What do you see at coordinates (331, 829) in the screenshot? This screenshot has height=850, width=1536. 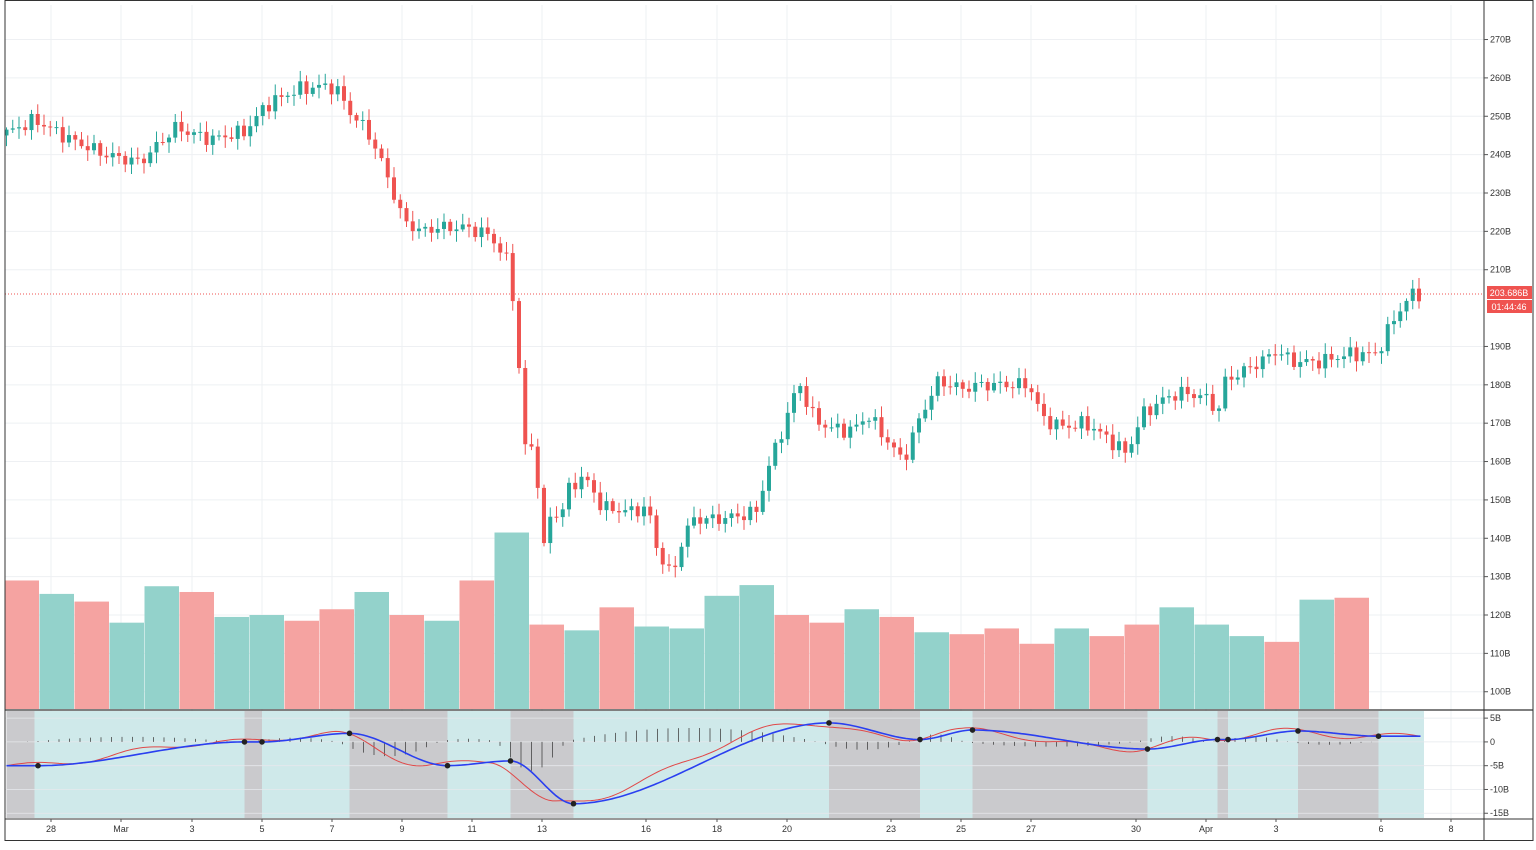 I see `time-tick-label: 7` at bounding box center [331, 829].